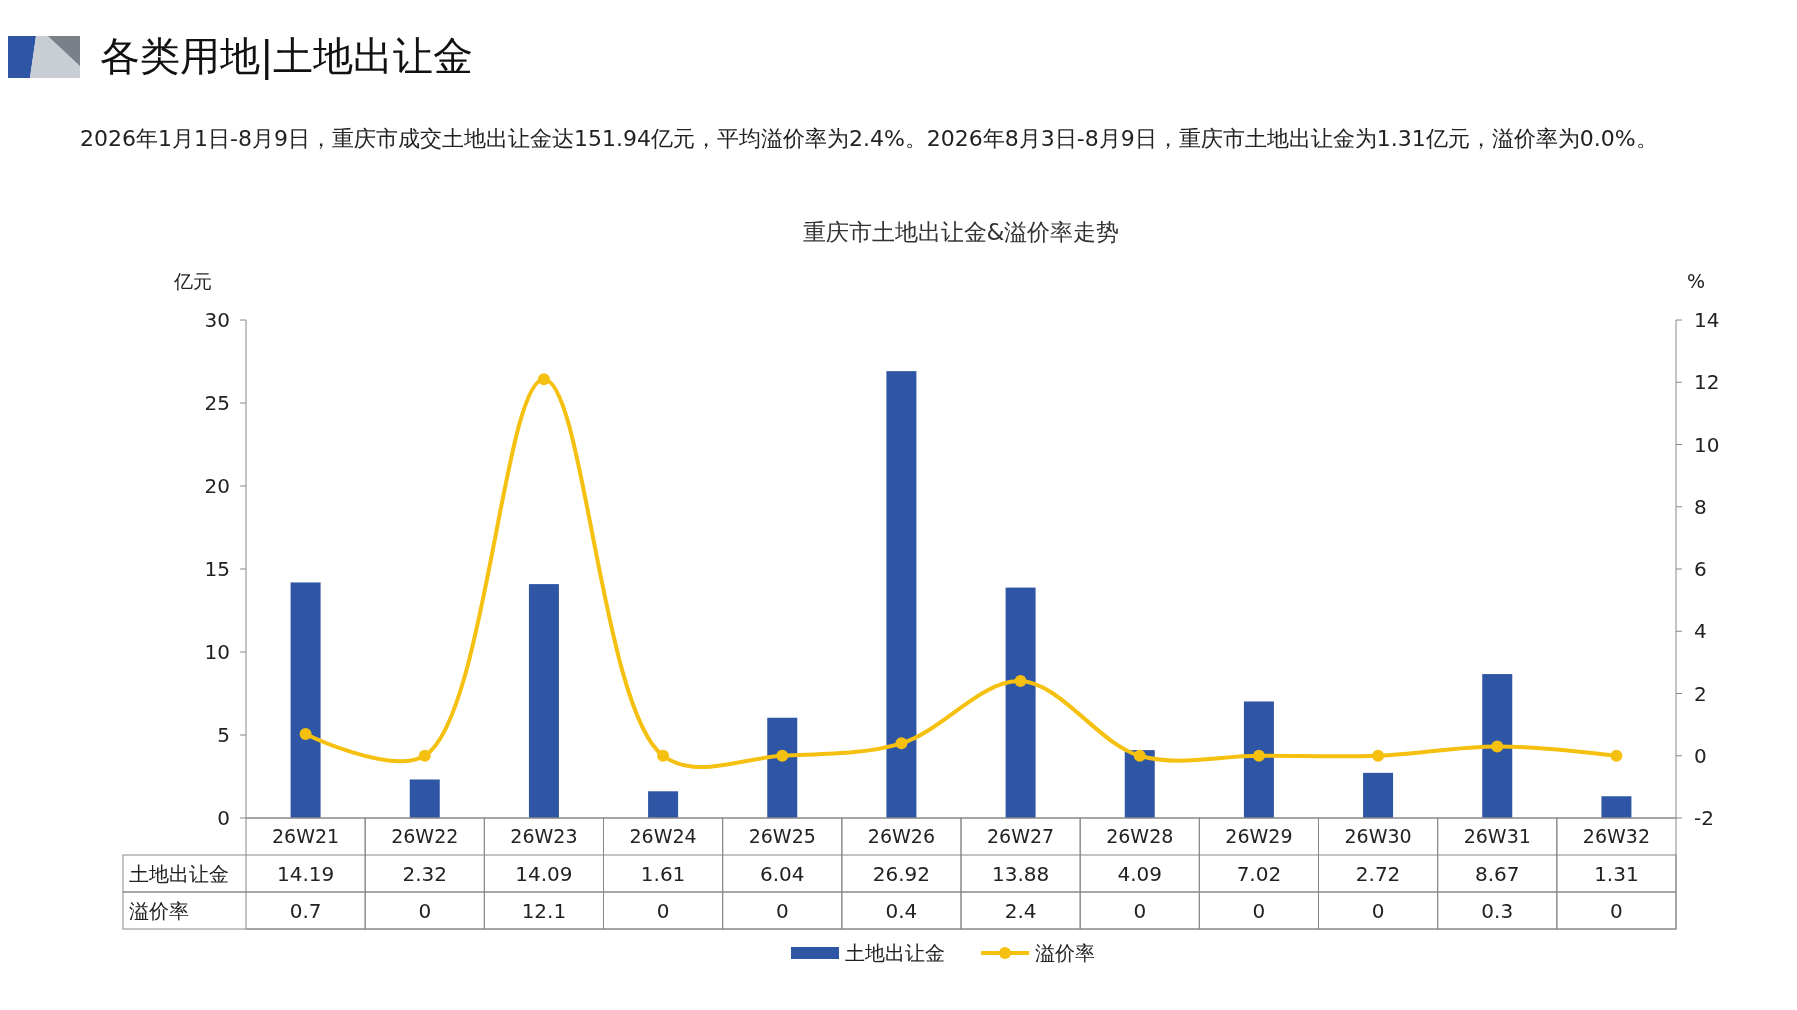 The width and height of the screenshot is (1797, 1010). Describe the element at coordinates (663, 836) in the screenshot. I see `x-tick-label: 26W24` at that location.